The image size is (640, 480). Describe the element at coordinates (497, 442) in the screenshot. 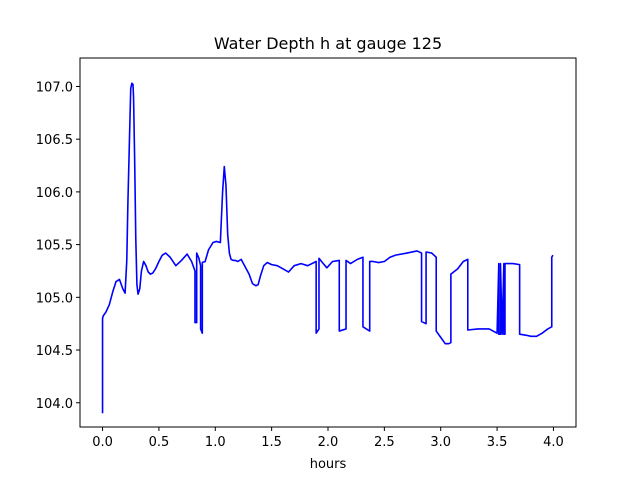

I see `x-tick-label: 3.5` at that location.